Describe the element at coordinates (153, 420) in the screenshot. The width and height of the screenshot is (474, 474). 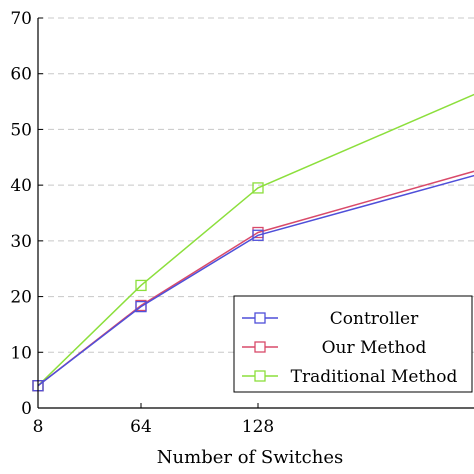
I see `x-axis-ticks: 8 64 128` at that location.